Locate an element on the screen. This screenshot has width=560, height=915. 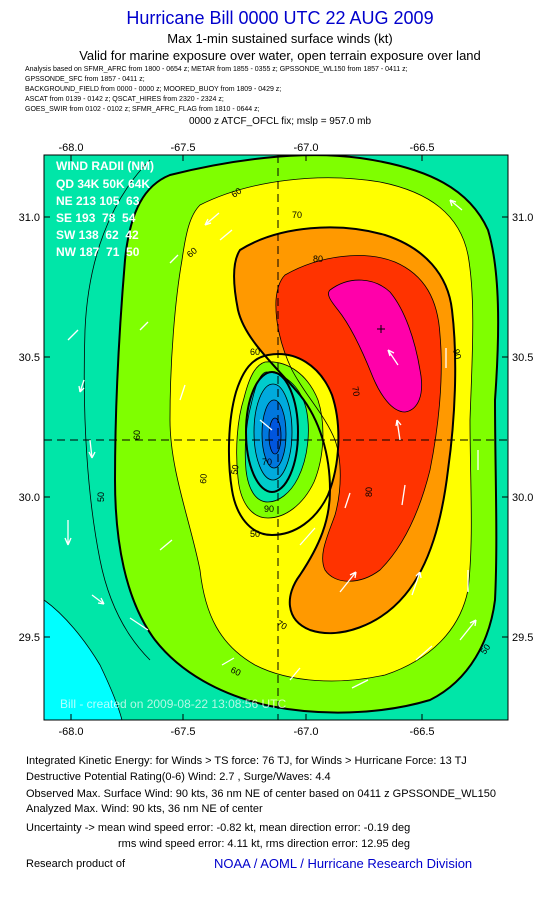
wind-radii-row-sw: SW 138 62 42 is located at coordinates (97, 235).